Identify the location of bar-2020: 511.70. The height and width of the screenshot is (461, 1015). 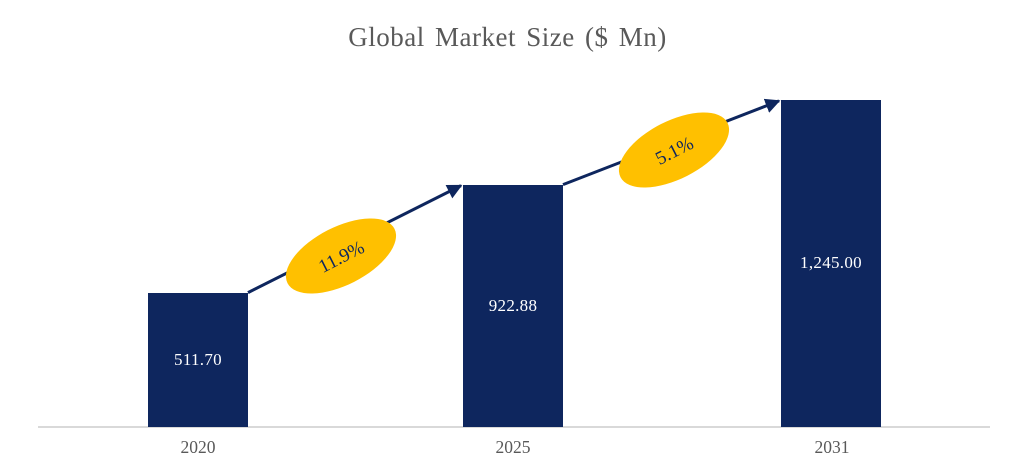
(198, 359).